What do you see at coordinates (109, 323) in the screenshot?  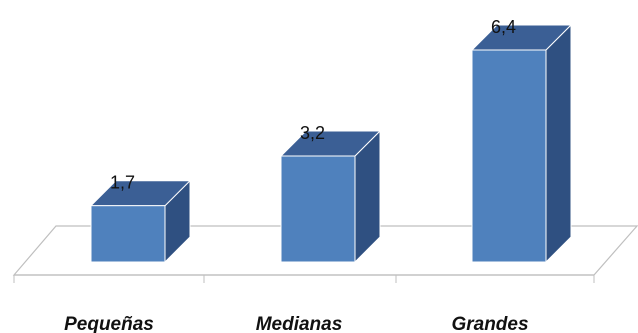 I see `category-label: Pequeñas` at bounding box center [109, 323].